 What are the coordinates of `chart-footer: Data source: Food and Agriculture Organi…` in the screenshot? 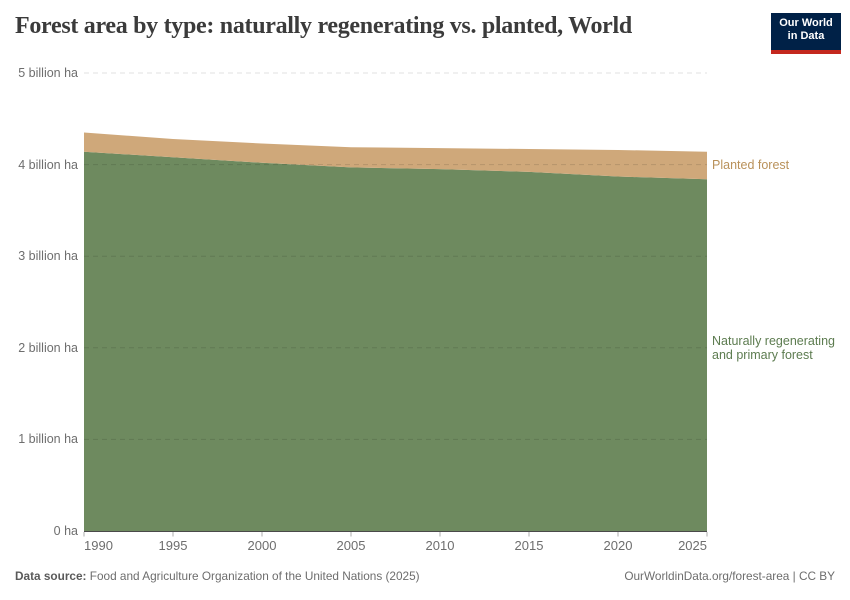 It's located at (425, 576).